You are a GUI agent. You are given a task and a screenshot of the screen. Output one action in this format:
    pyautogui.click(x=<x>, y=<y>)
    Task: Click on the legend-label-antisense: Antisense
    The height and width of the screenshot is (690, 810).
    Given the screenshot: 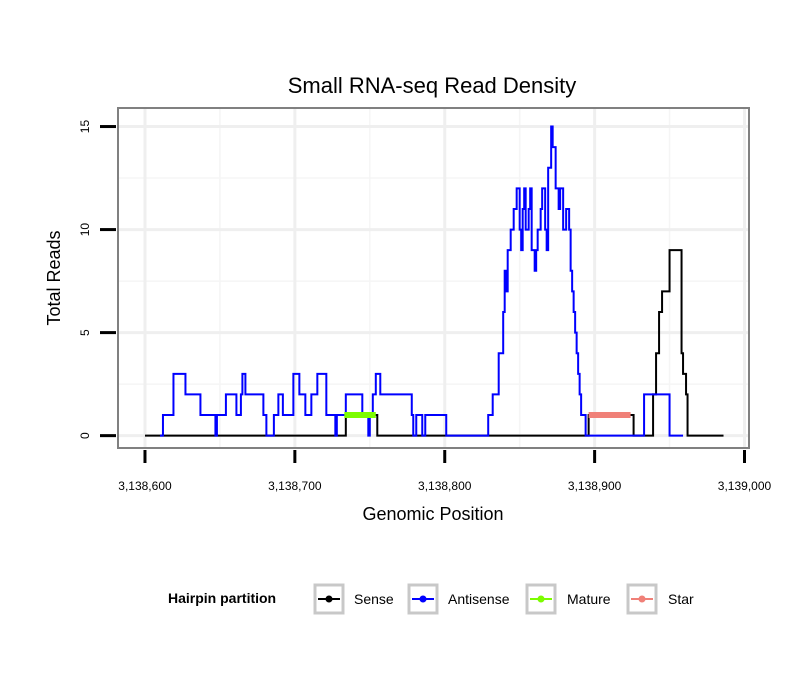 What is the action you would take?
    pyautogui.click(x=479, y=599)
    